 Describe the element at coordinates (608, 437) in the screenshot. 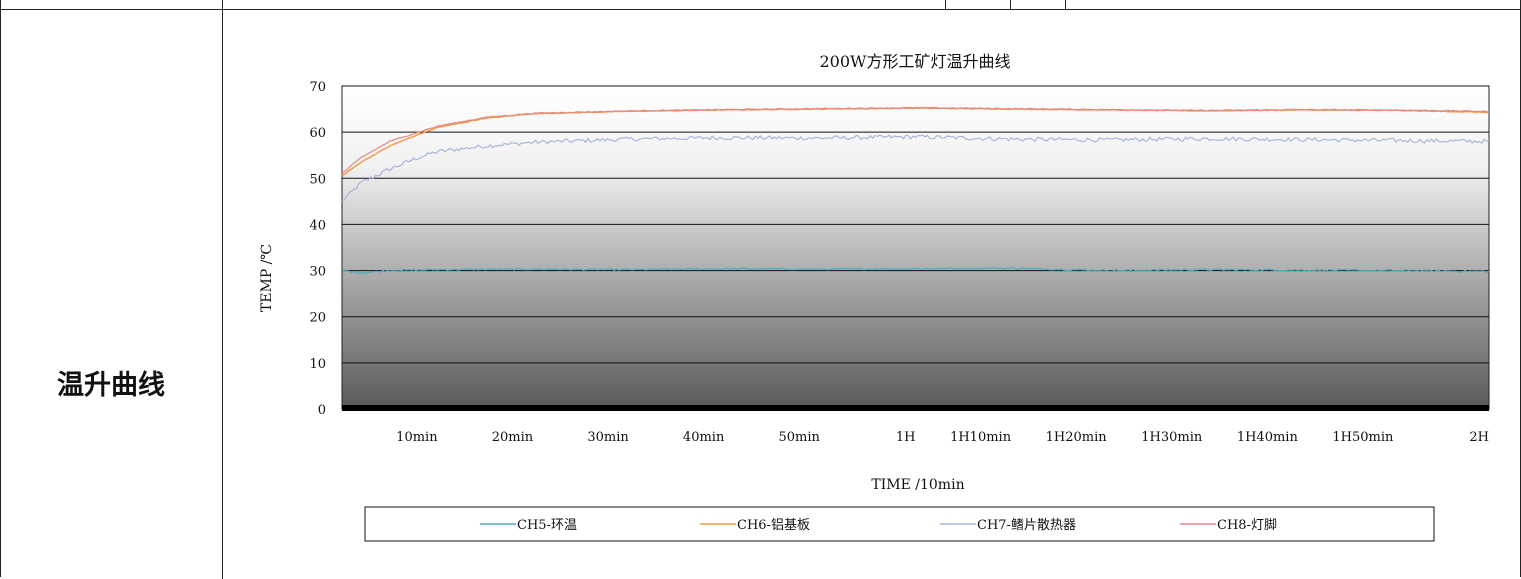

I see `x-tick-label: 30min` at that location.